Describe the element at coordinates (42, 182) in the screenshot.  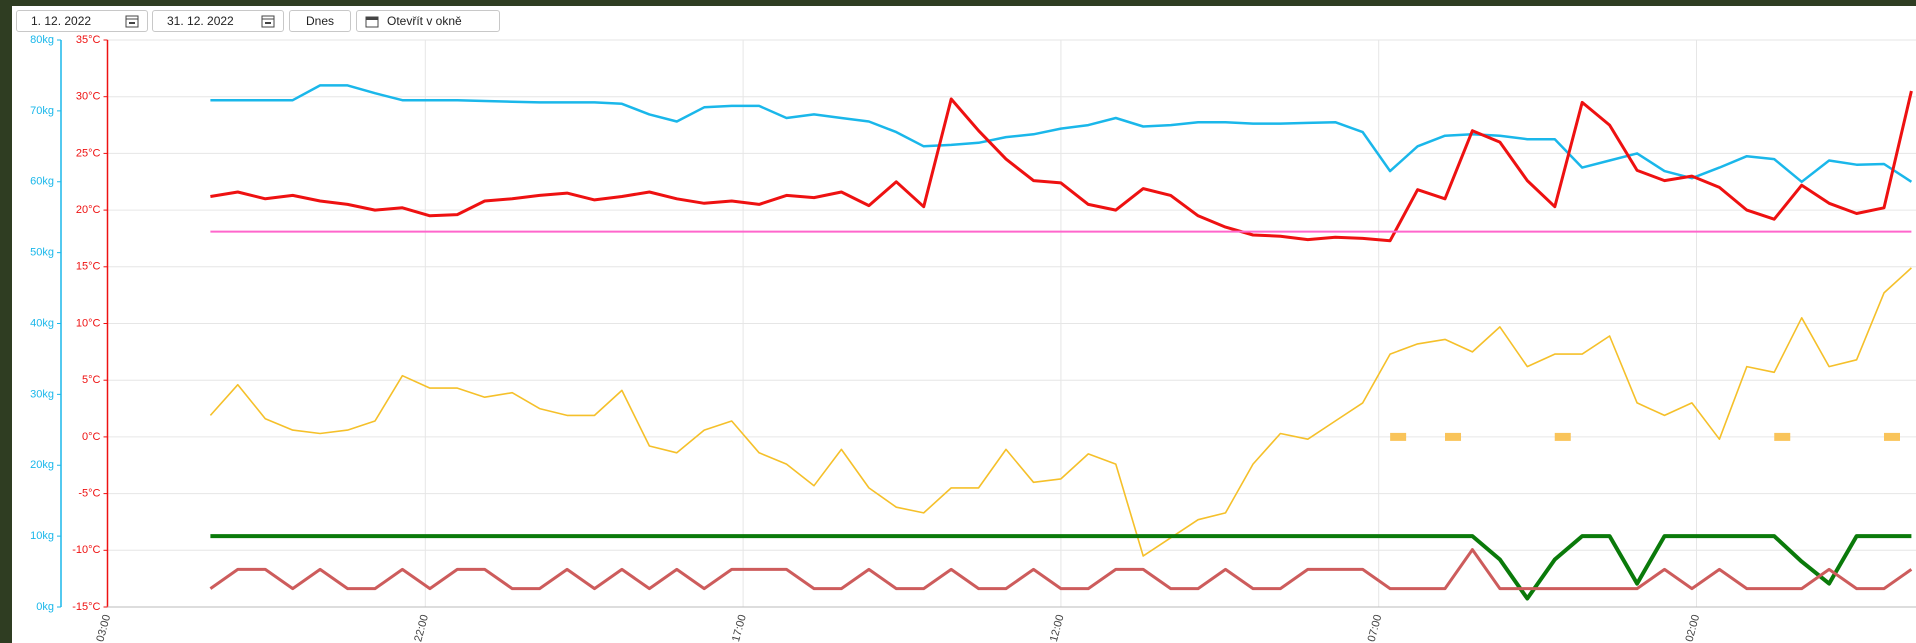
I see `y2-tick-label: 60kg` at that location.